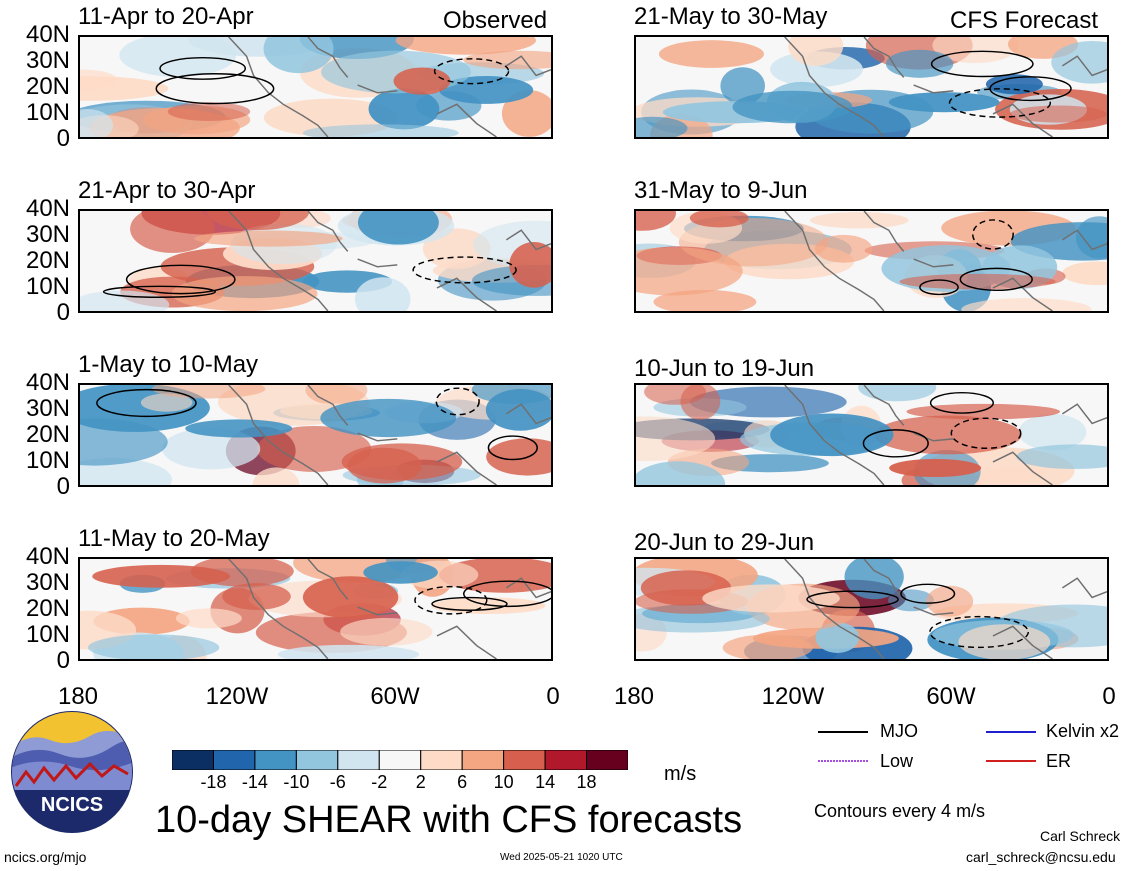 This screenshot has width=1135, height=871. Describe the element at coordinates (1011, 761) in the screenshot. I see `legend-line-er` at that location.